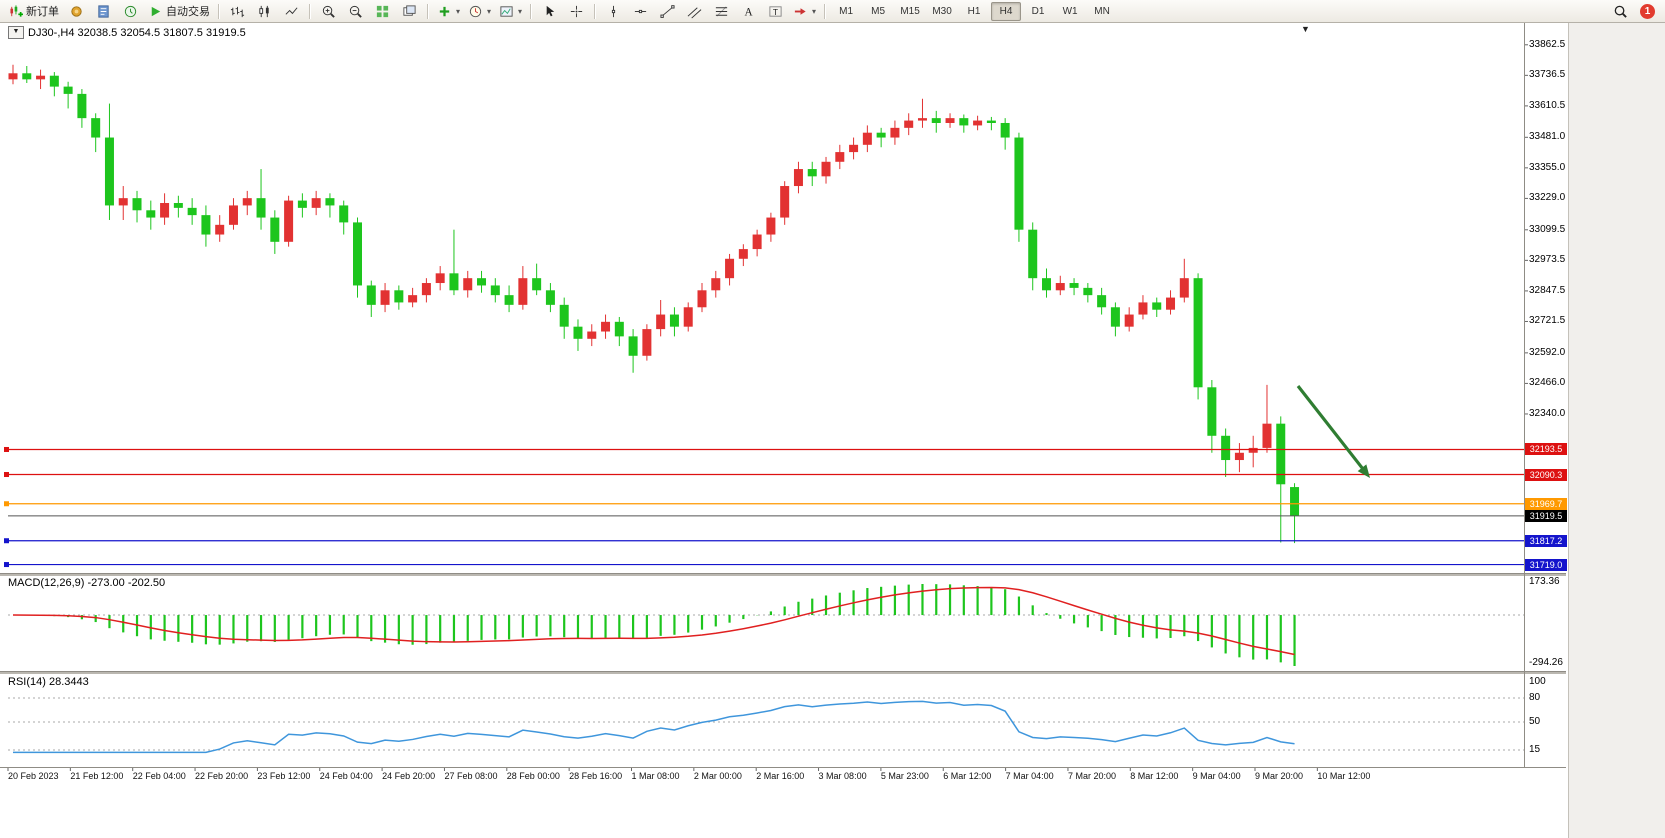 The width and height of the screenshot is (1665, 838). I want to click on svg-text: A, so click(748, 12).